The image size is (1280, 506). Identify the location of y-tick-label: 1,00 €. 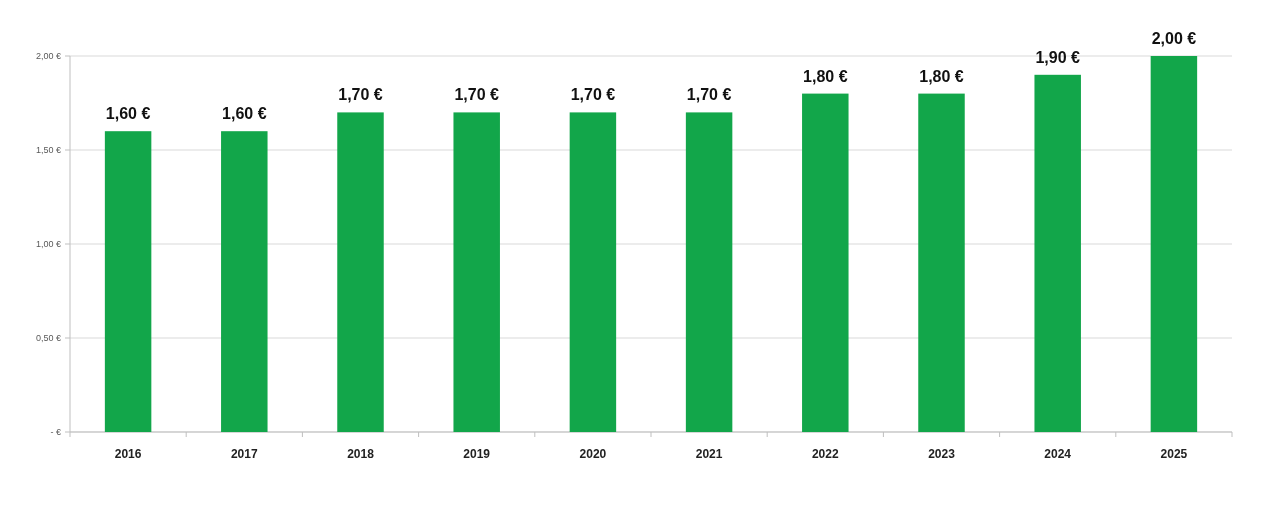
(48, 244).